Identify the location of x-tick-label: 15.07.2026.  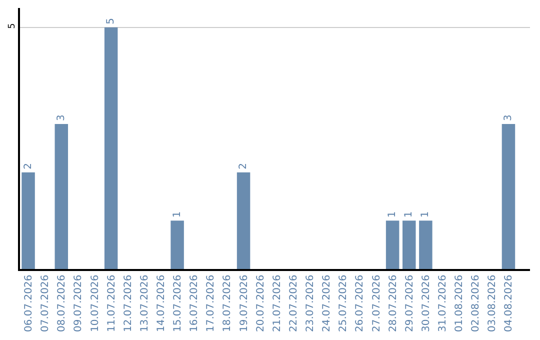
(178, 303).